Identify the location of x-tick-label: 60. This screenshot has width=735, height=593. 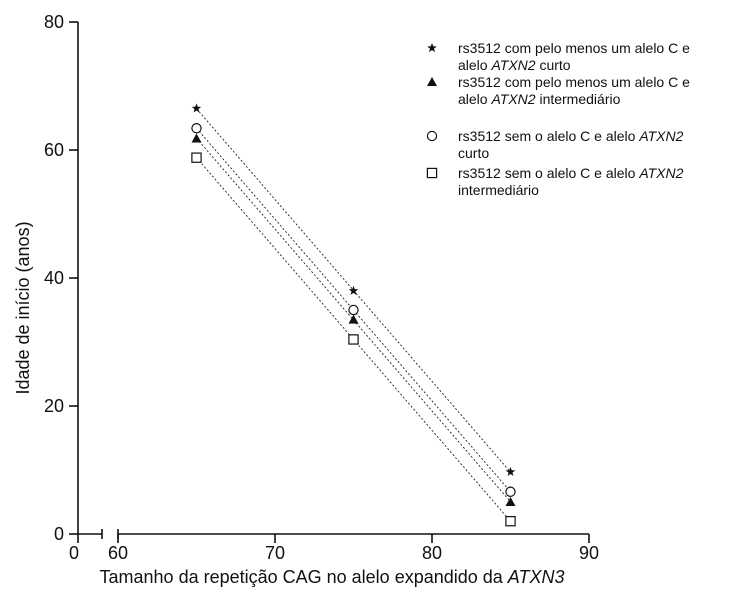
(118, 553).